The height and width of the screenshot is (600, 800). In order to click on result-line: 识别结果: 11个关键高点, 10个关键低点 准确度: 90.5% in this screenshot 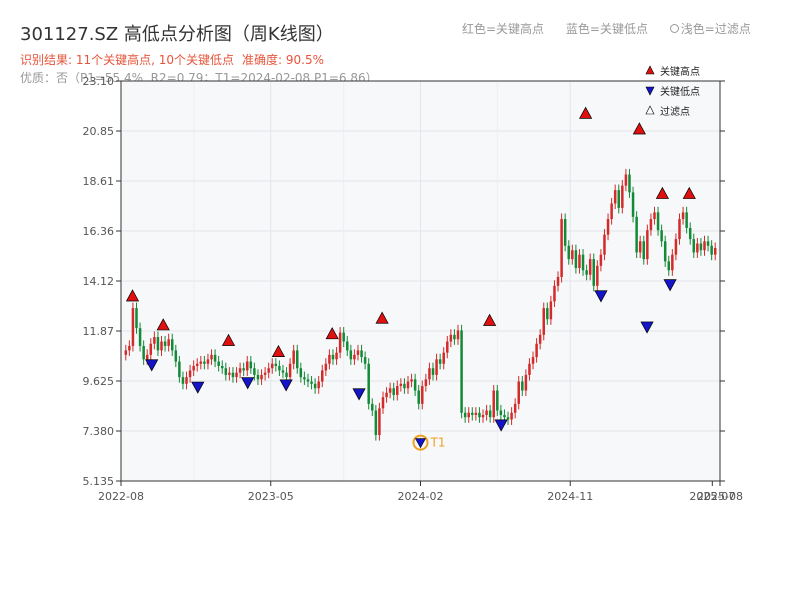, I will do `click(172, 59)`.